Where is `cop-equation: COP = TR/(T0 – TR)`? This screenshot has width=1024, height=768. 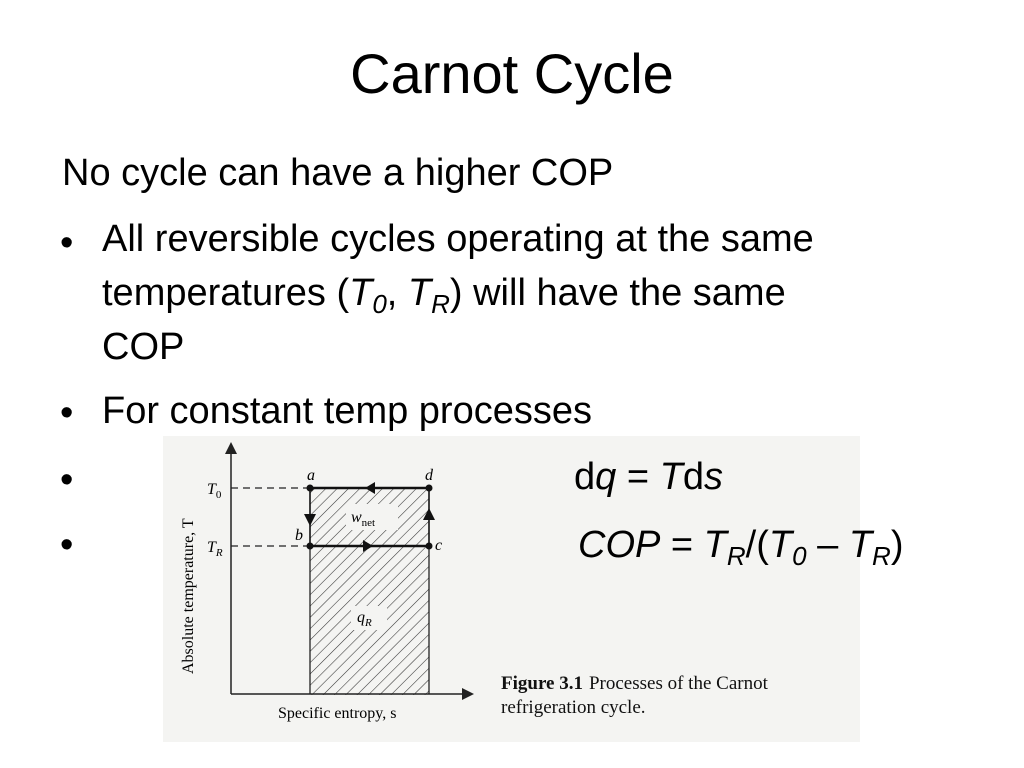 cop-equation: COP = TR/(T0 – TR) is located at coordinates (741, 547).